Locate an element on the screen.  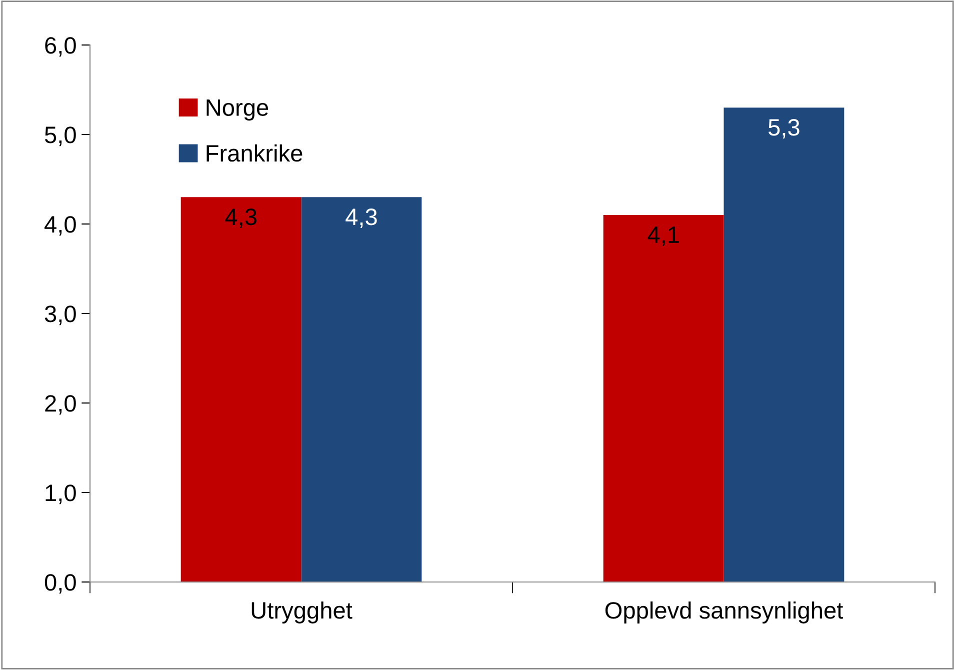
y-tick-label: 5,0 is located at coordinates (60, 136).